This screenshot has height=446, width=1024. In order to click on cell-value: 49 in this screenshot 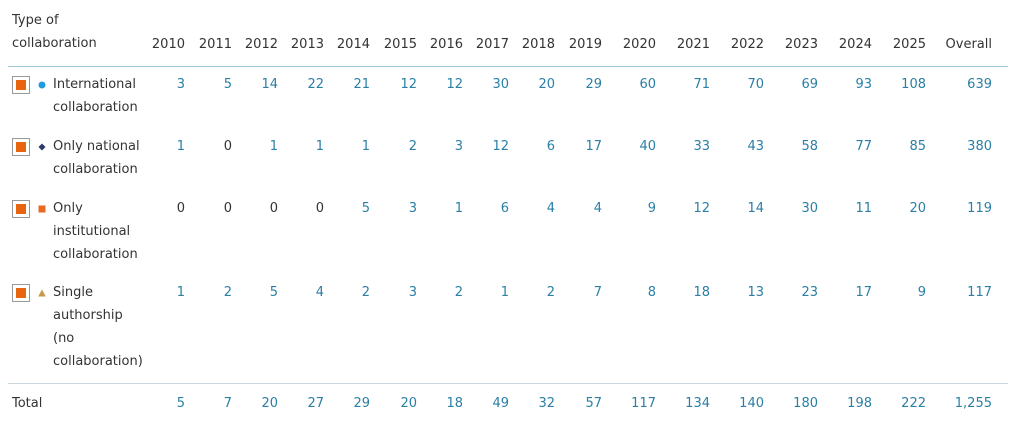, I will do `click(500, 403)`.